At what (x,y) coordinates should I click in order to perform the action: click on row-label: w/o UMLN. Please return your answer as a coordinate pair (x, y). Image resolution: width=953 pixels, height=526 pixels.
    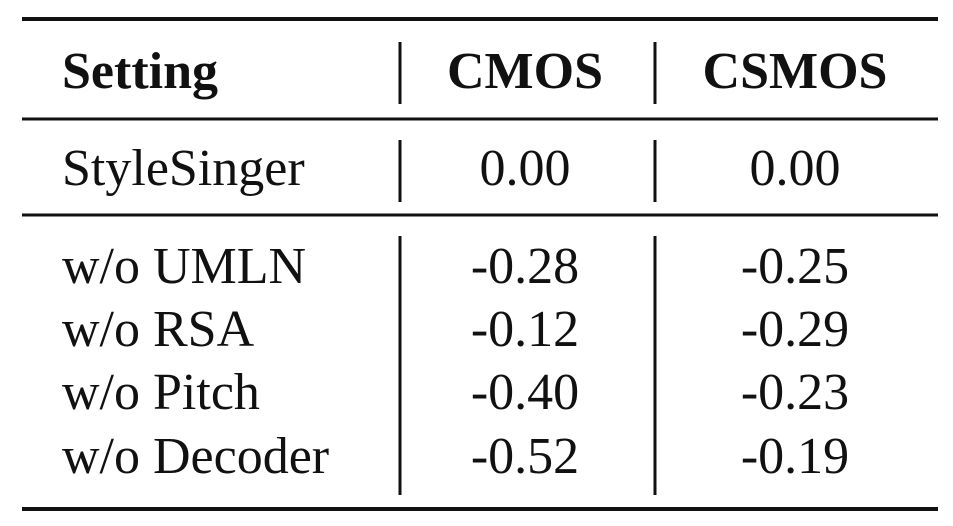
    Looking at the image, I should click on (184, 266).